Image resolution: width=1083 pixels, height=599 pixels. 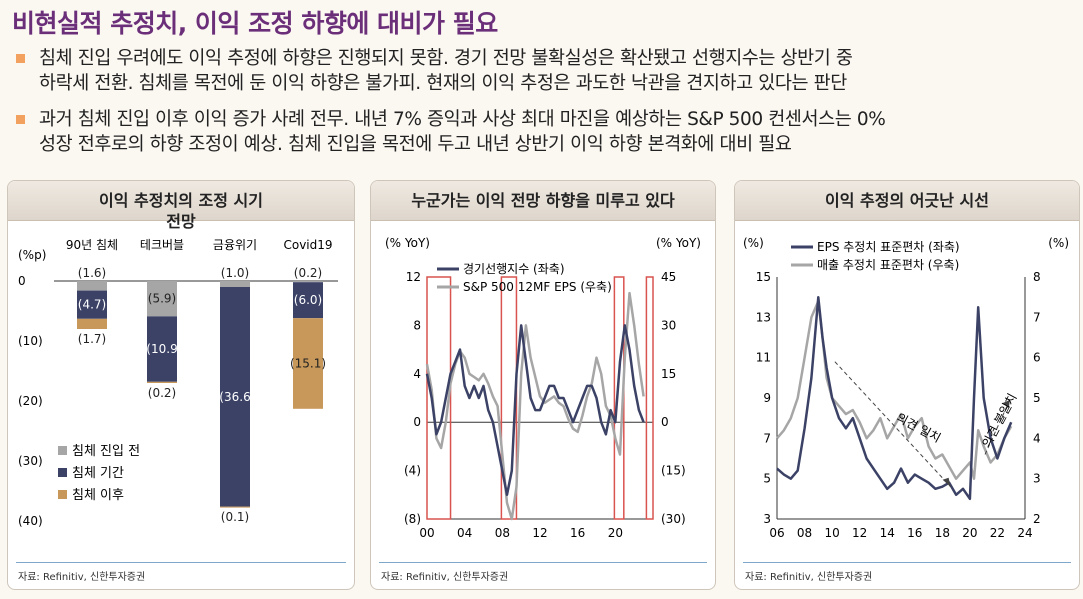 I want to click on x-tick-label: 04, so click(x=464, y=533).